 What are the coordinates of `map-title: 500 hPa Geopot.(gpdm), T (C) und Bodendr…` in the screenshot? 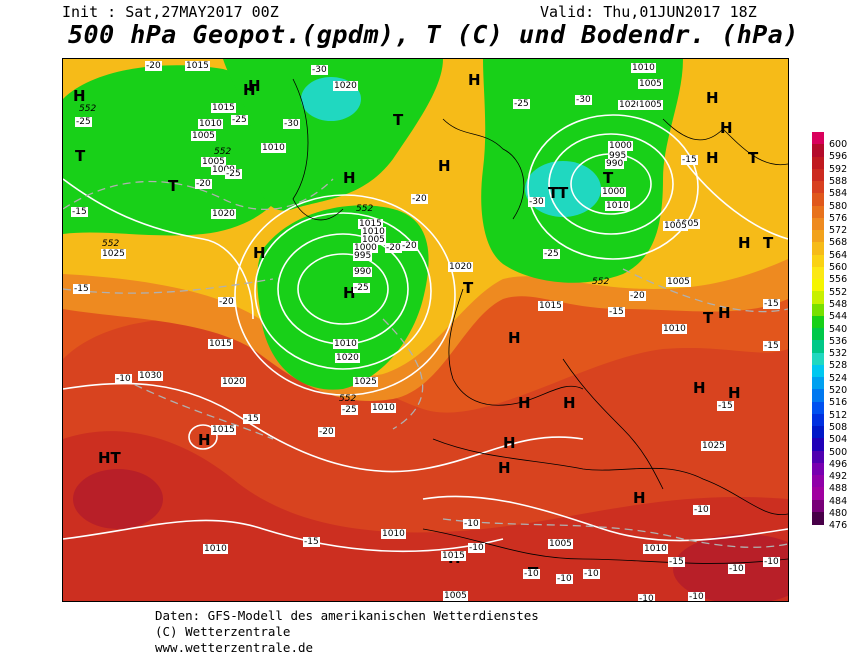 It's located at (433, 34).